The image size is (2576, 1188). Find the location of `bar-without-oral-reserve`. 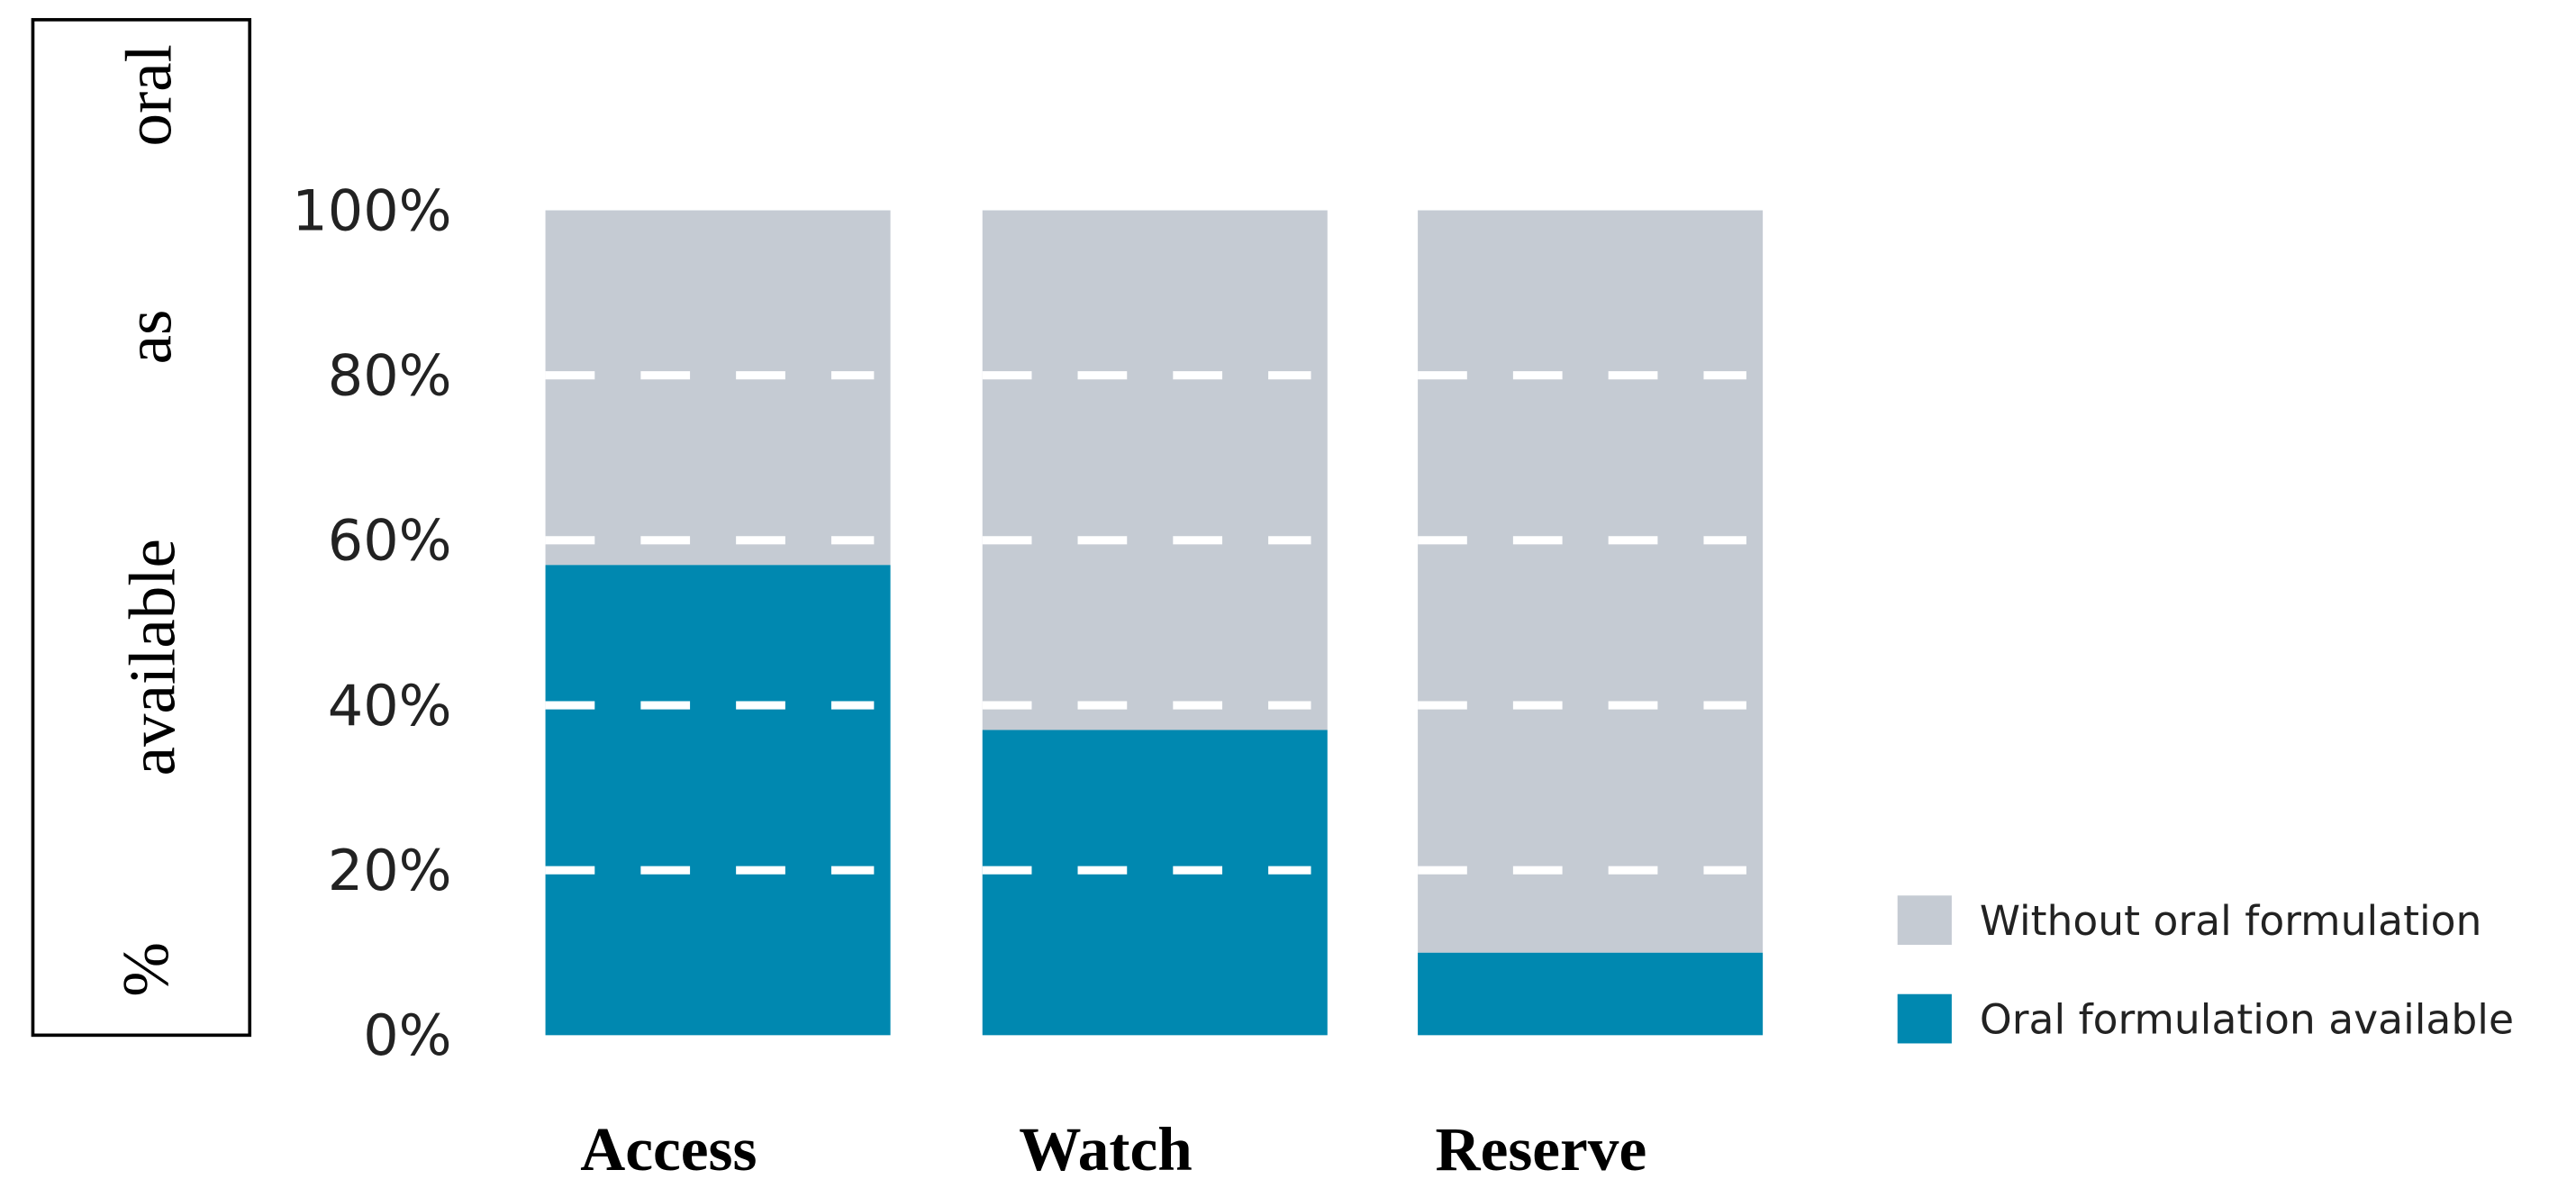

bar-without-oral-reserve is located at coordinates (1591, 581).